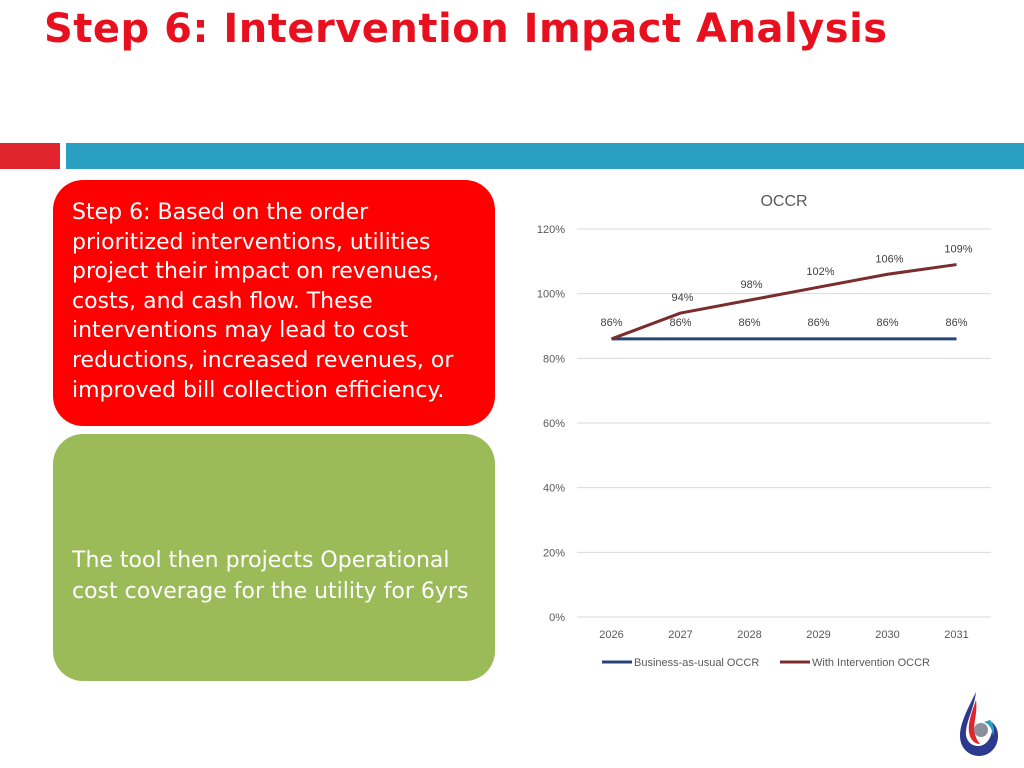 This screenshot has width=1024, height=768. Describe the element at coordinates (889, 259) in the screenshot. I see `data-label: 106%` at that location.